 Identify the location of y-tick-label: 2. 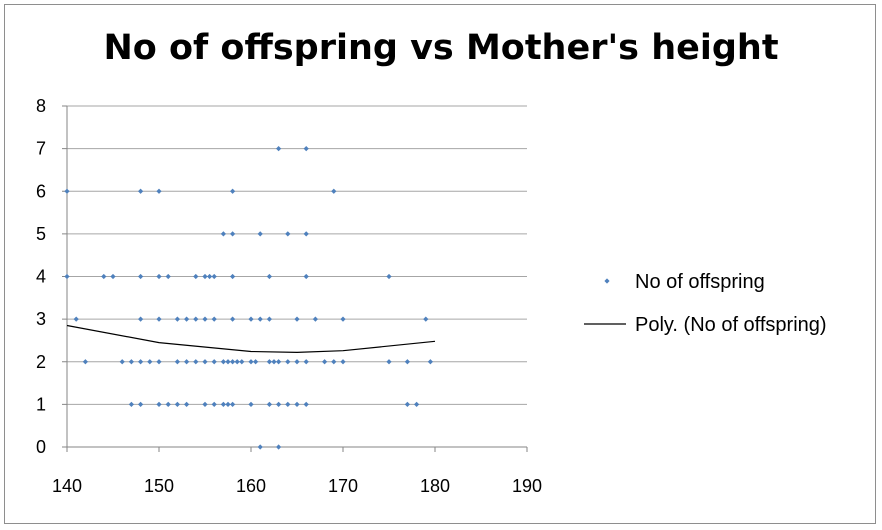
(41, 362).